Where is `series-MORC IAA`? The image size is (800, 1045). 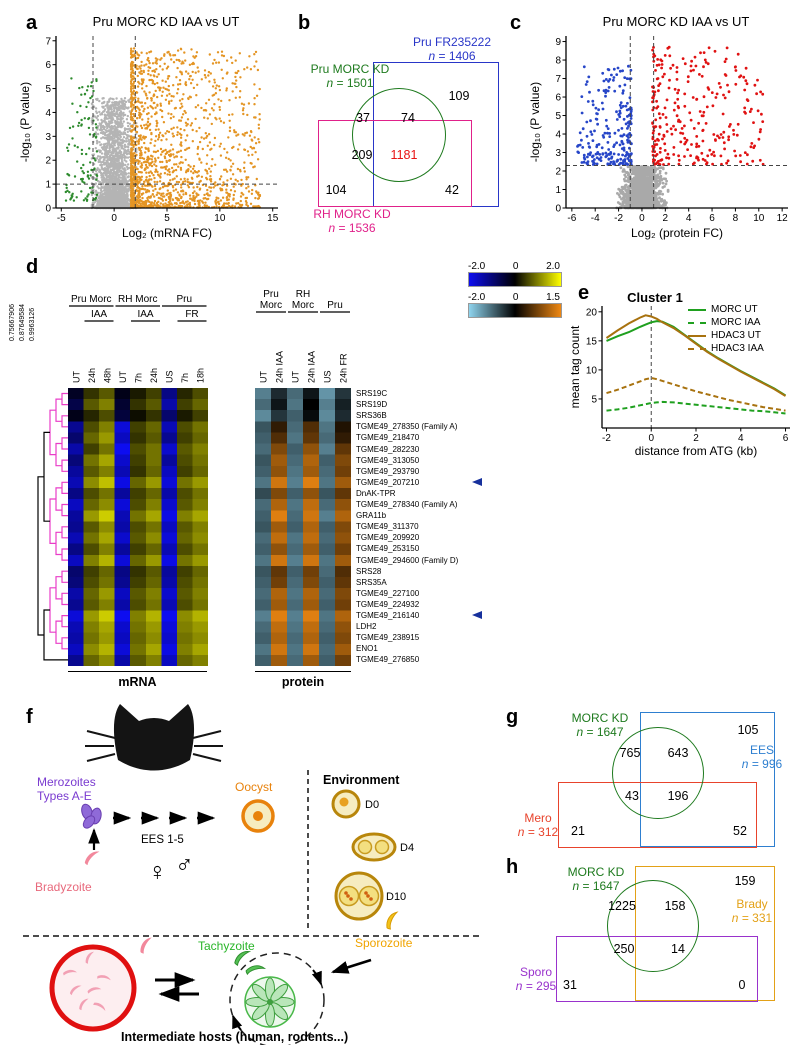
series-MORC IAA is located at coordinates (696, 407).